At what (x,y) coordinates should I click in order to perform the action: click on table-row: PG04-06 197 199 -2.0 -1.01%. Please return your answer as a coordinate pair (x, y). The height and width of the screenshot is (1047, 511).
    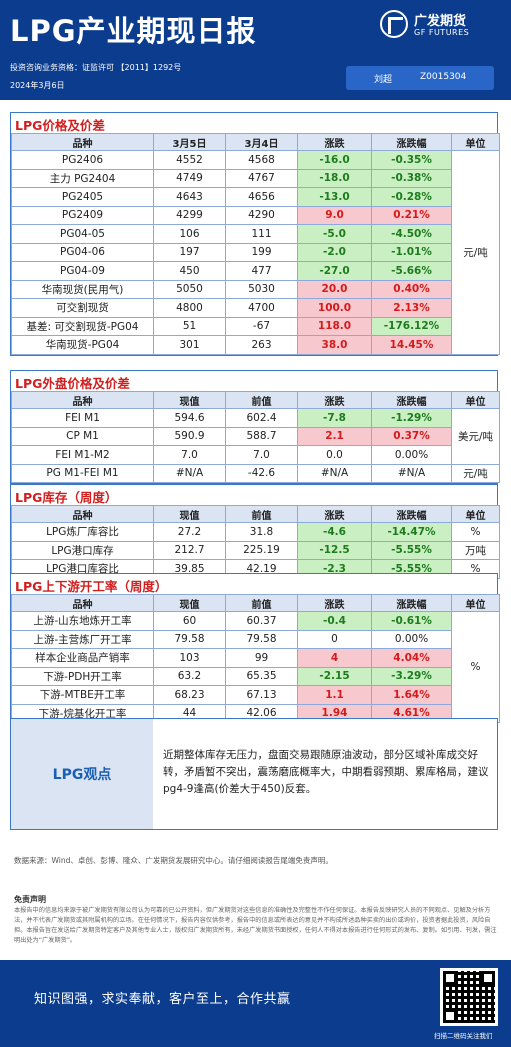
    Looking at the image, I should click on (255, 252).